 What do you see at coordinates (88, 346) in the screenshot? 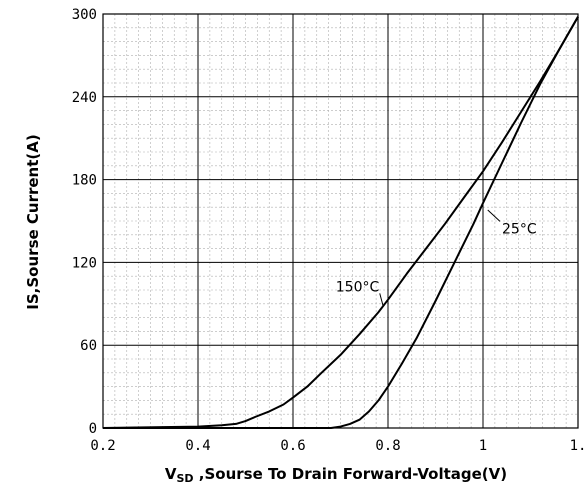
I see `y-tick-label: 60` at bounding box center [88, 346].